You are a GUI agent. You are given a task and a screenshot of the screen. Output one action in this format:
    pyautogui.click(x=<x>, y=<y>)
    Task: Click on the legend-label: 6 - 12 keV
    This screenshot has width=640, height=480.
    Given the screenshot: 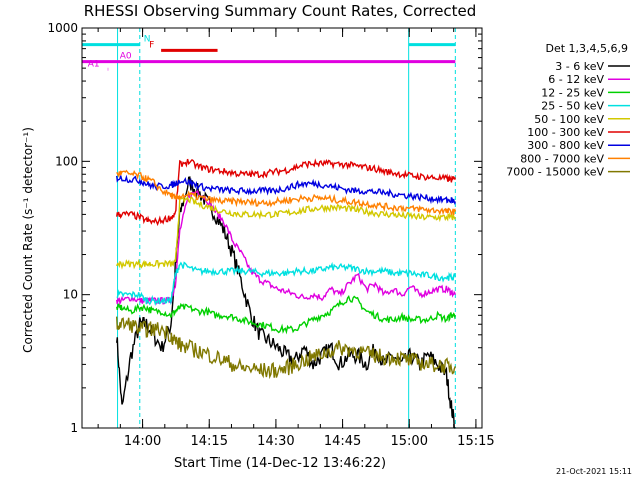 What is the action you would take?
    pyautogui.click(x=576, y=79)
    